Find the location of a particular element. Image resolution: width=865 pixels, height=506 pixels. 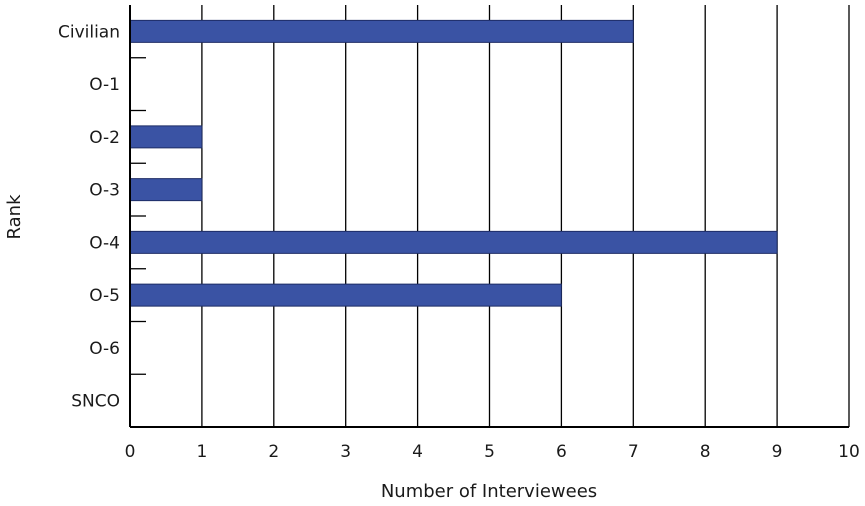

x-axis-title: Number of Interviewees is located at coordinates (489, 491).